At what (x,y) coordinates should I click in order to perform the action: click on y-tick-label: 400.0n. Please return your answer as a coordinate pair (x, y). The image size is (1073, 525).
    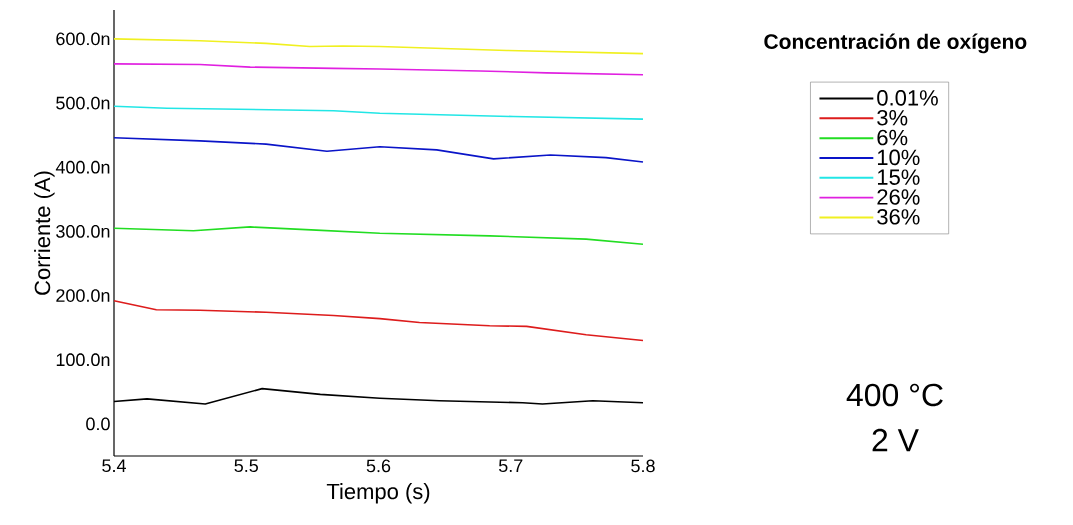
    Looking at the image, I should click on (82, 167).